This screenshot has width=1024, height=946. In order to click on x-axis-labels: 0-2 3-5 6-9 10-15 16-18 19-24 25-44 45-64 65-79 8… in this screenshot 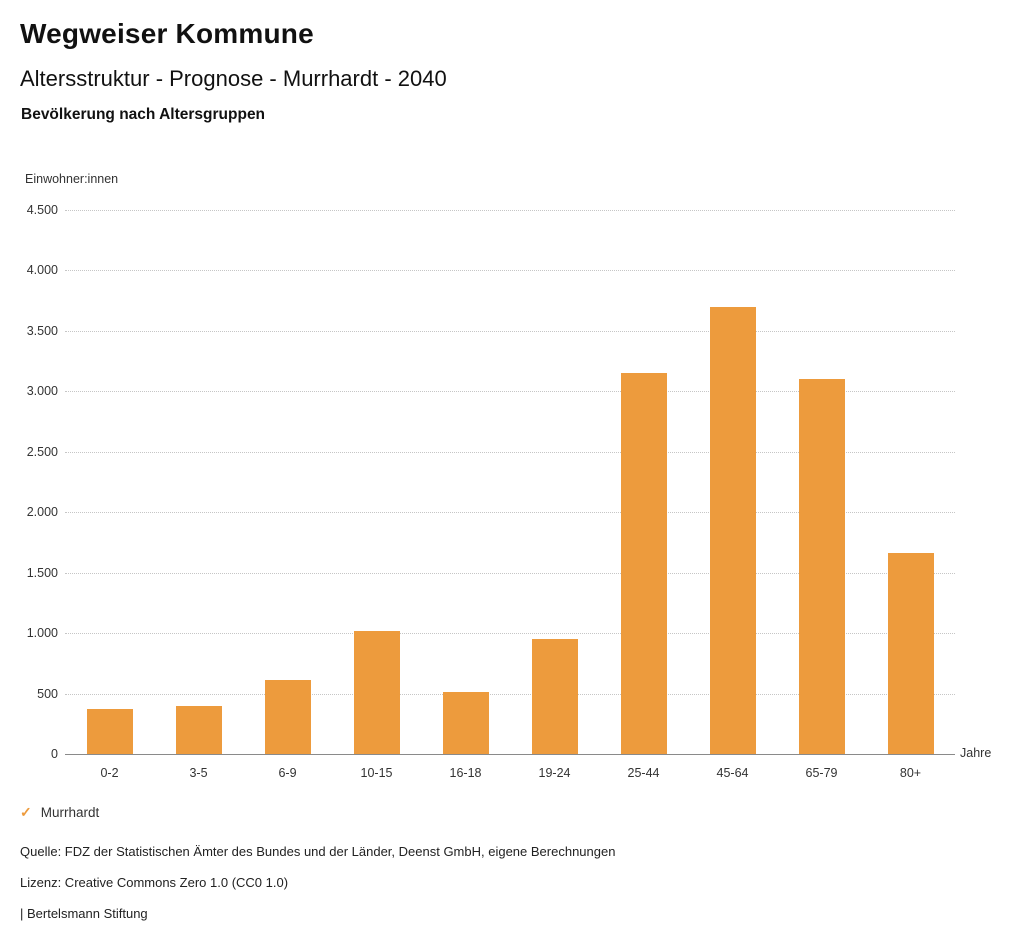, I will do `click(510, 776)`.